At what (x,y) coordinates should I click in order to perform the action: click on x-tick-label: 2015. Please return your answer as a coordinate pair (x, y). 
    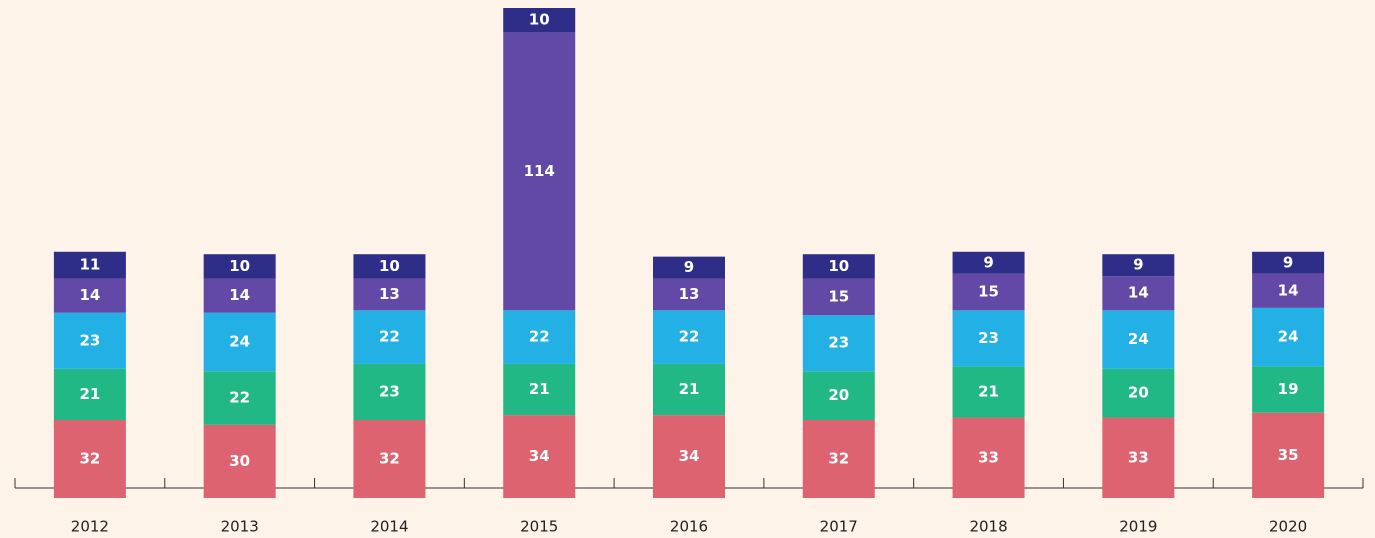
    Looking at the image, I should click on (539, 527).